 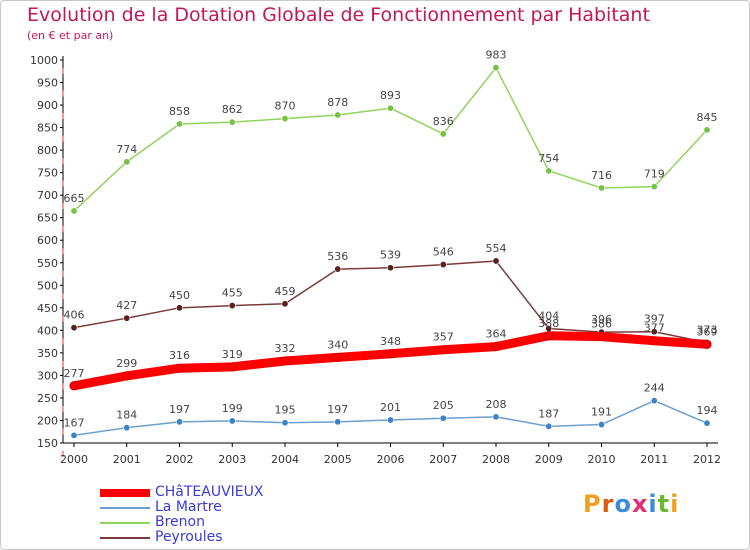 What do you see at coordinates (47, 398) in the screenshot?
I see `y-tick-label: 250` at bounding box center [47, 398].